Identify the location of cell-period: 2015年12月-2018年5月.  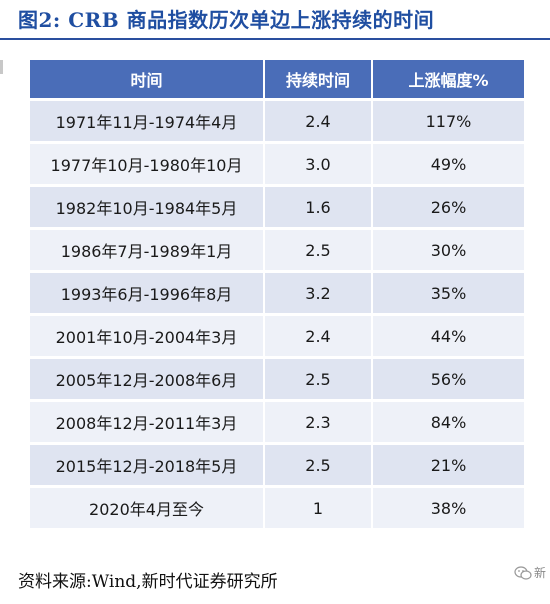
(147, 465).